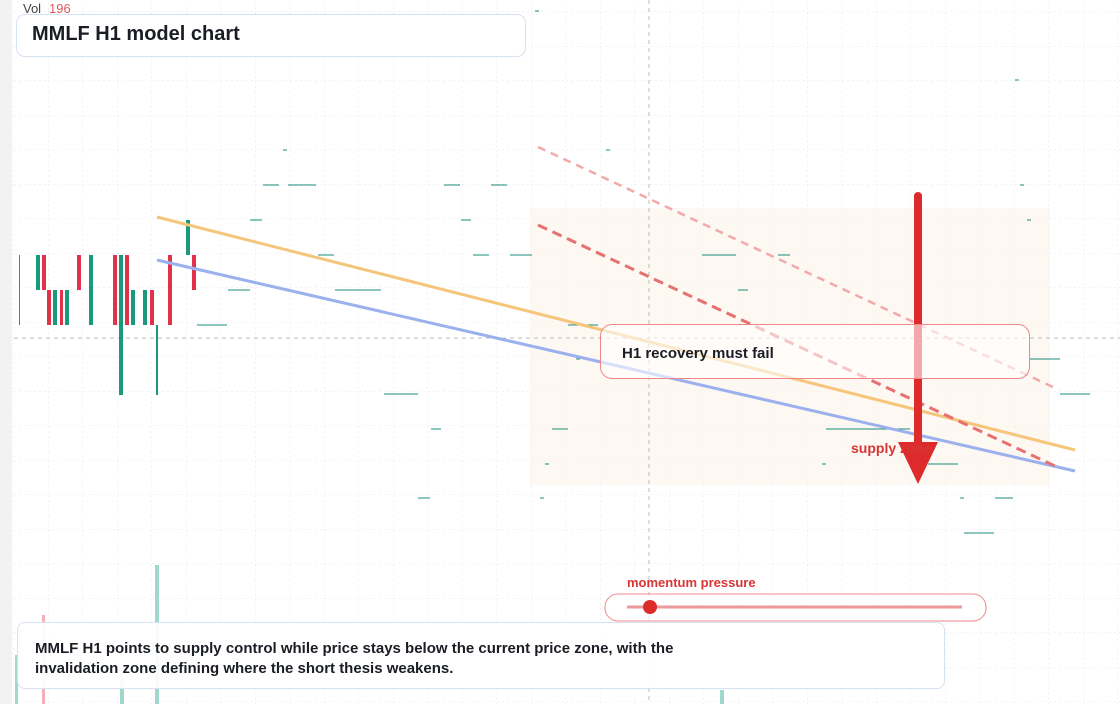  What do you see at coordinates (891, 448) in the screenshot?
I see `zone-label: supply zone` at bounding box center [891, 448].